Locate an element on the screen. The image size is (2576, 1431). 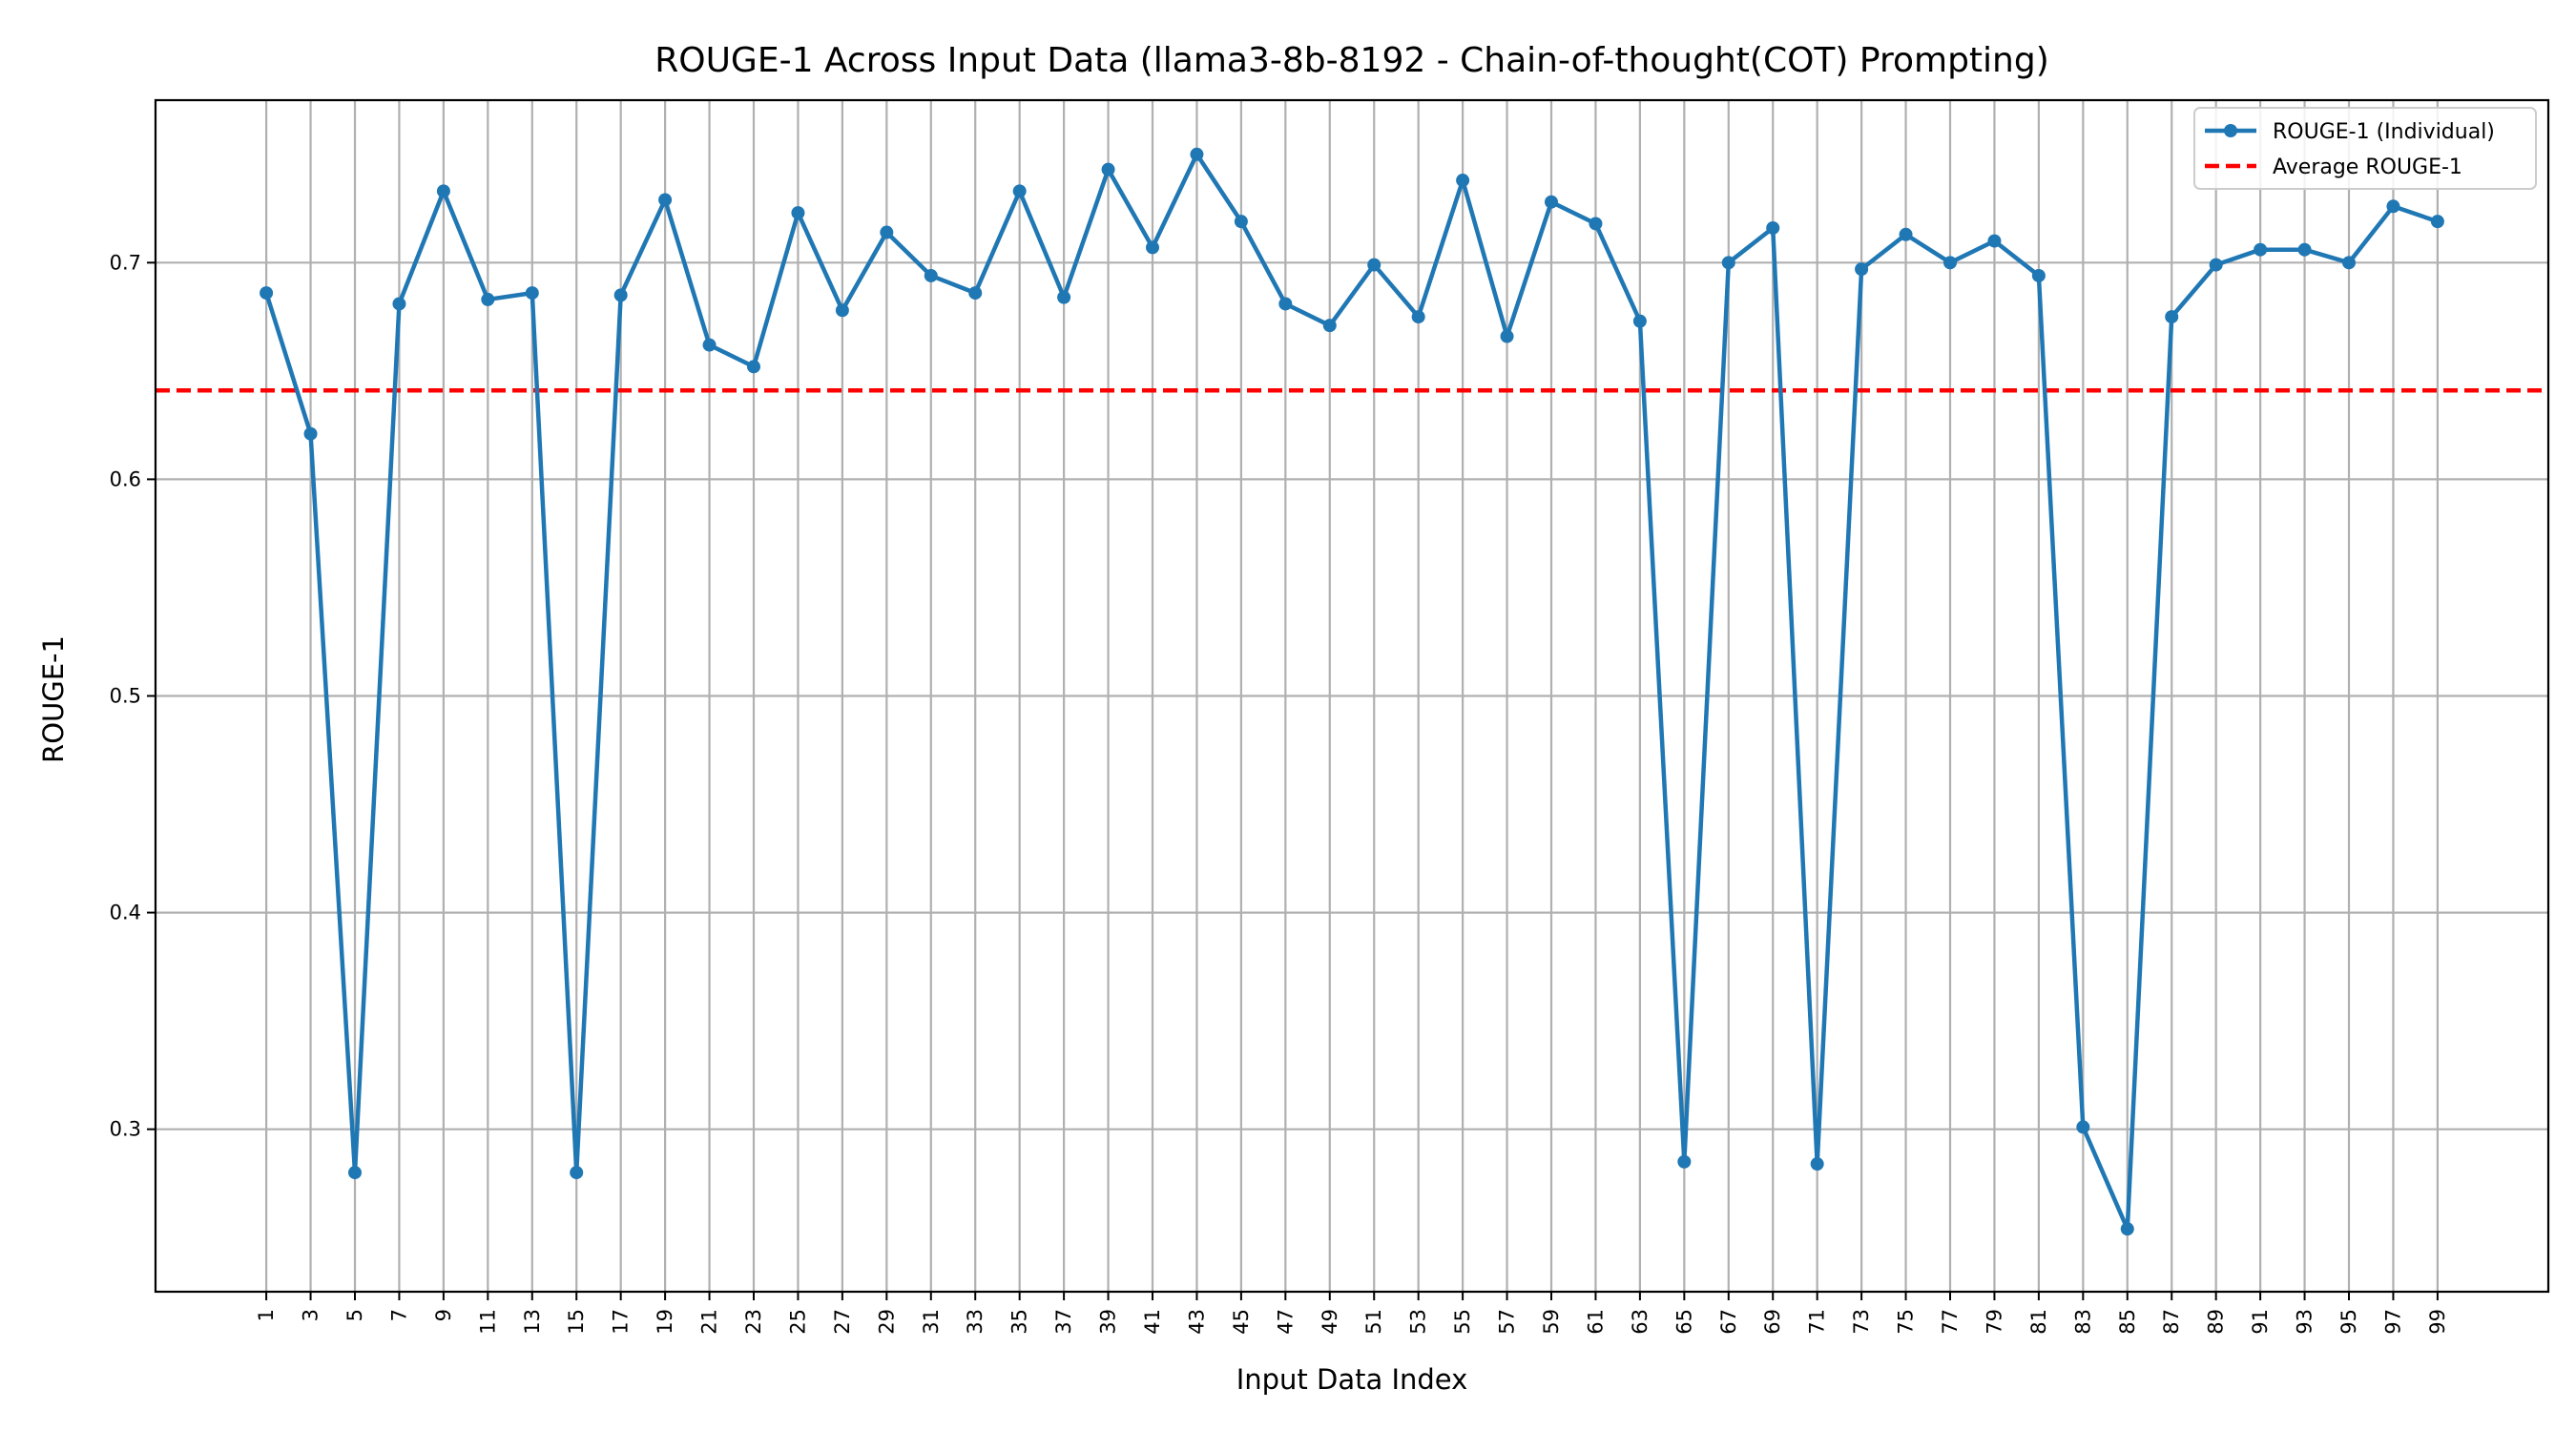
x-tick-label: 11 is located at coordinates (487, 1322).